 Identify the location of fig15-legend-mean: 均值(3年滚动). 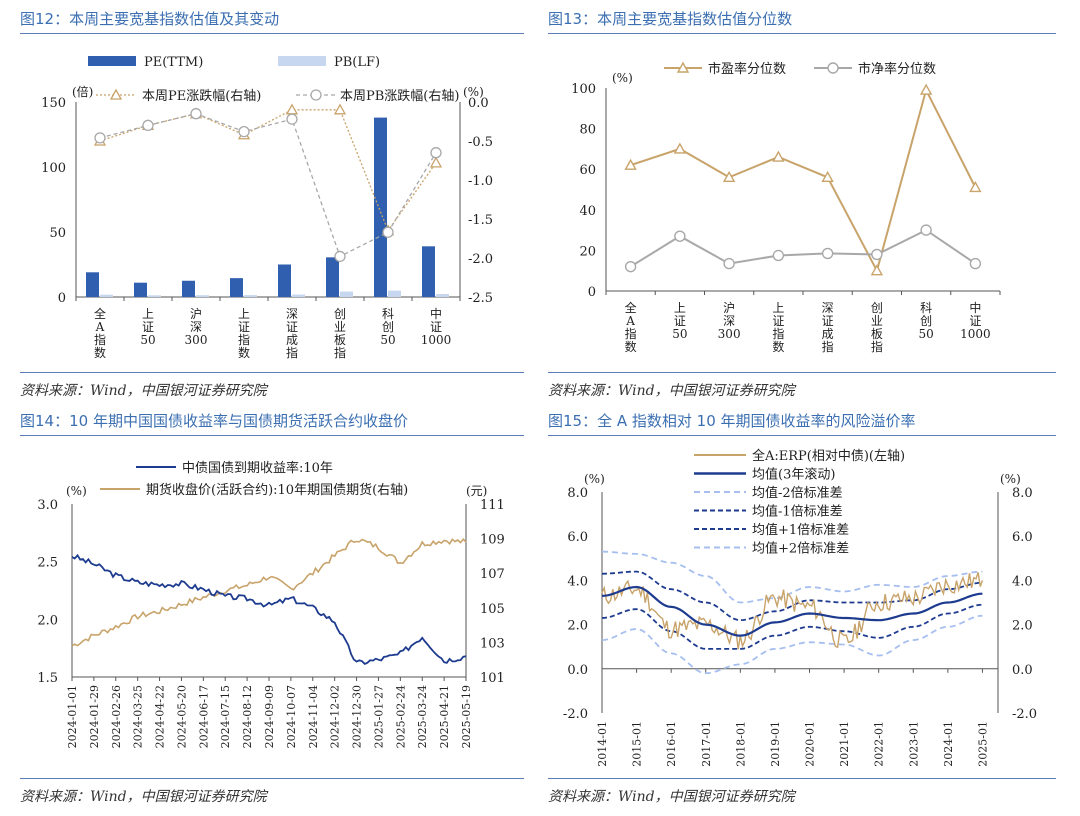
(793, 475).